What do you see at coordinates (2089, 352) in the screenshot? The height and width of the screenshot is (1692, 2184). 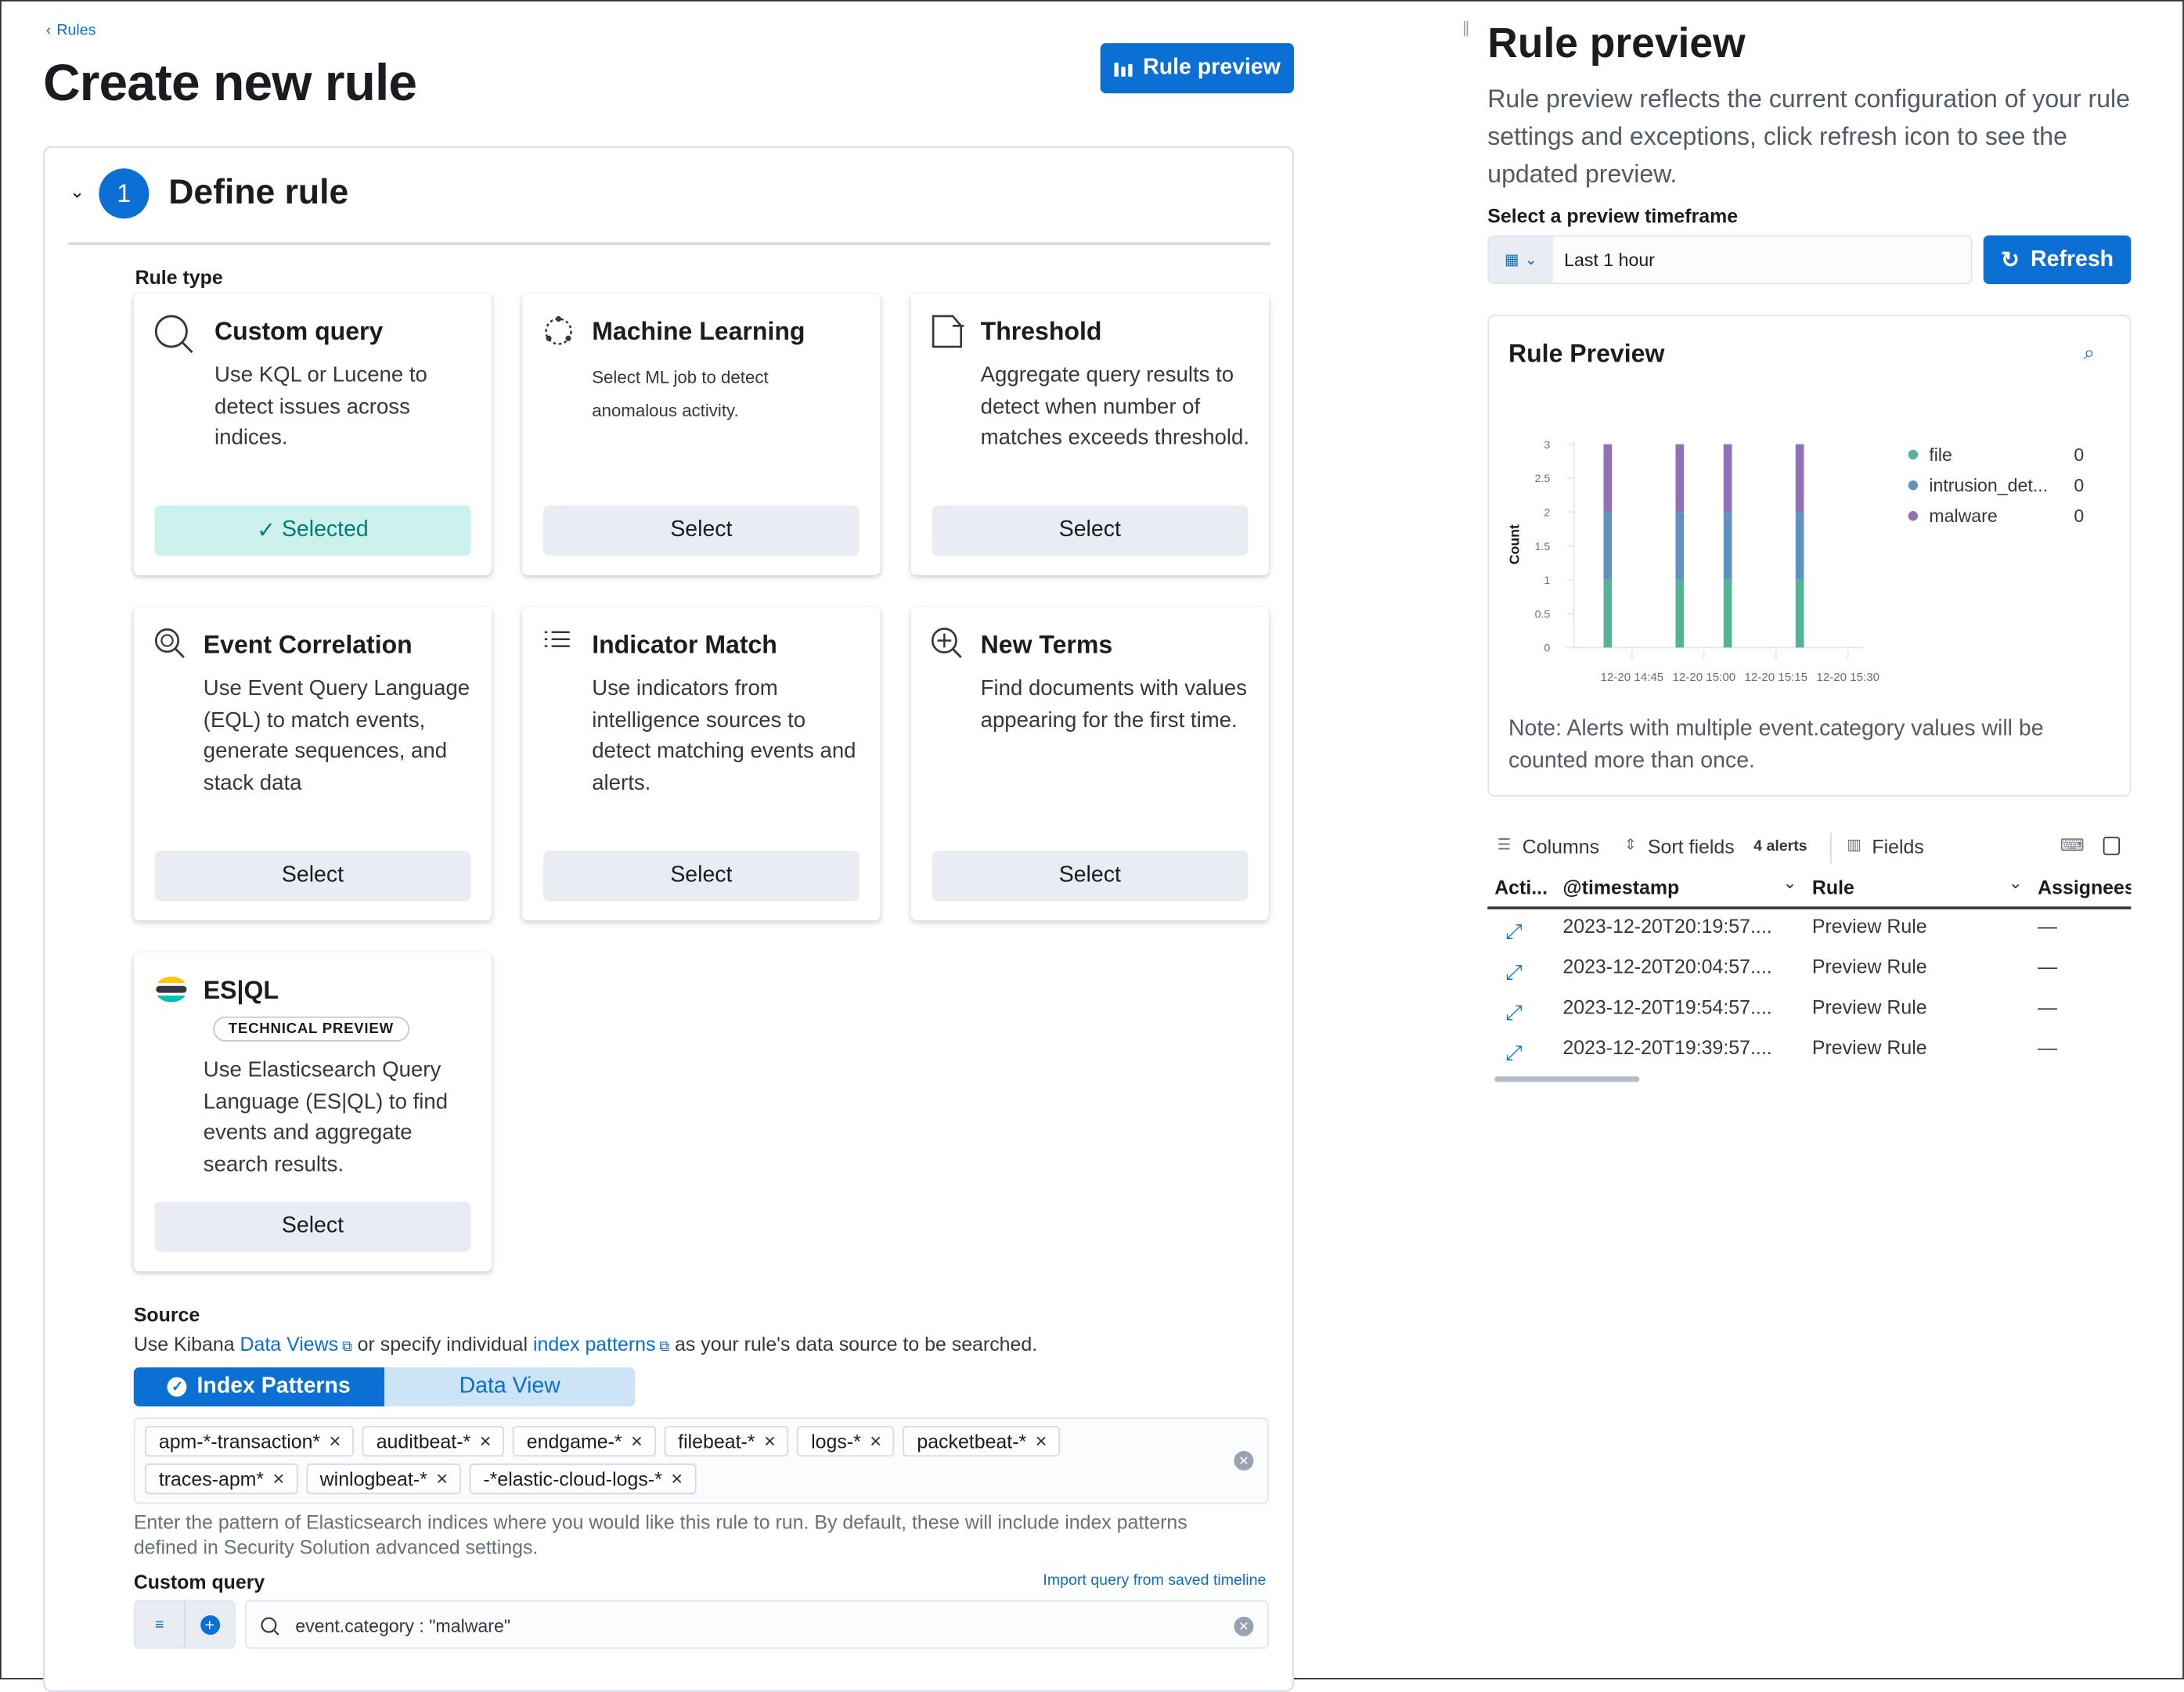 I see `inspect-icon: ⌕` at bounding box center [2089, 352].